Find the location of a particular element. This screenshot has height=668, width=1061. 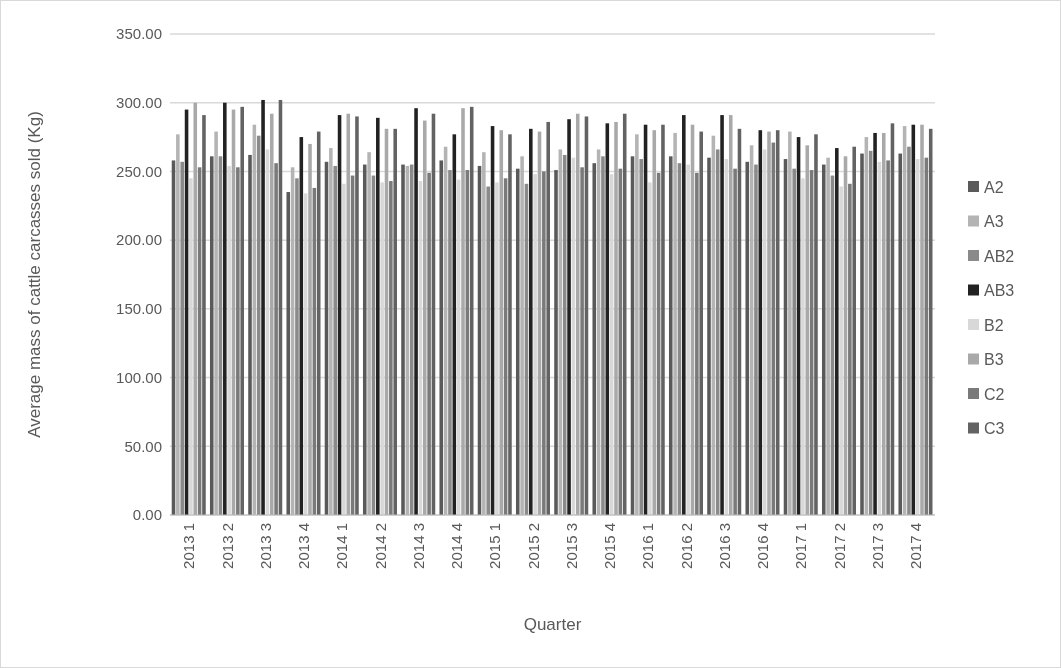

y-tick-label: 350.00 is located at coordinates (139, 34).